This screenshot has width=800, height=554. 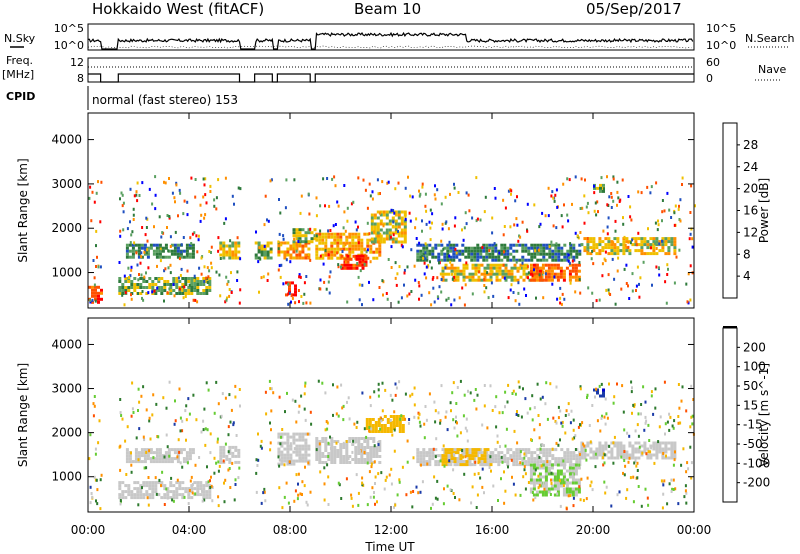 I want to click on station-title: Hokkaido West (fitACF), so click(x=178, y=9).